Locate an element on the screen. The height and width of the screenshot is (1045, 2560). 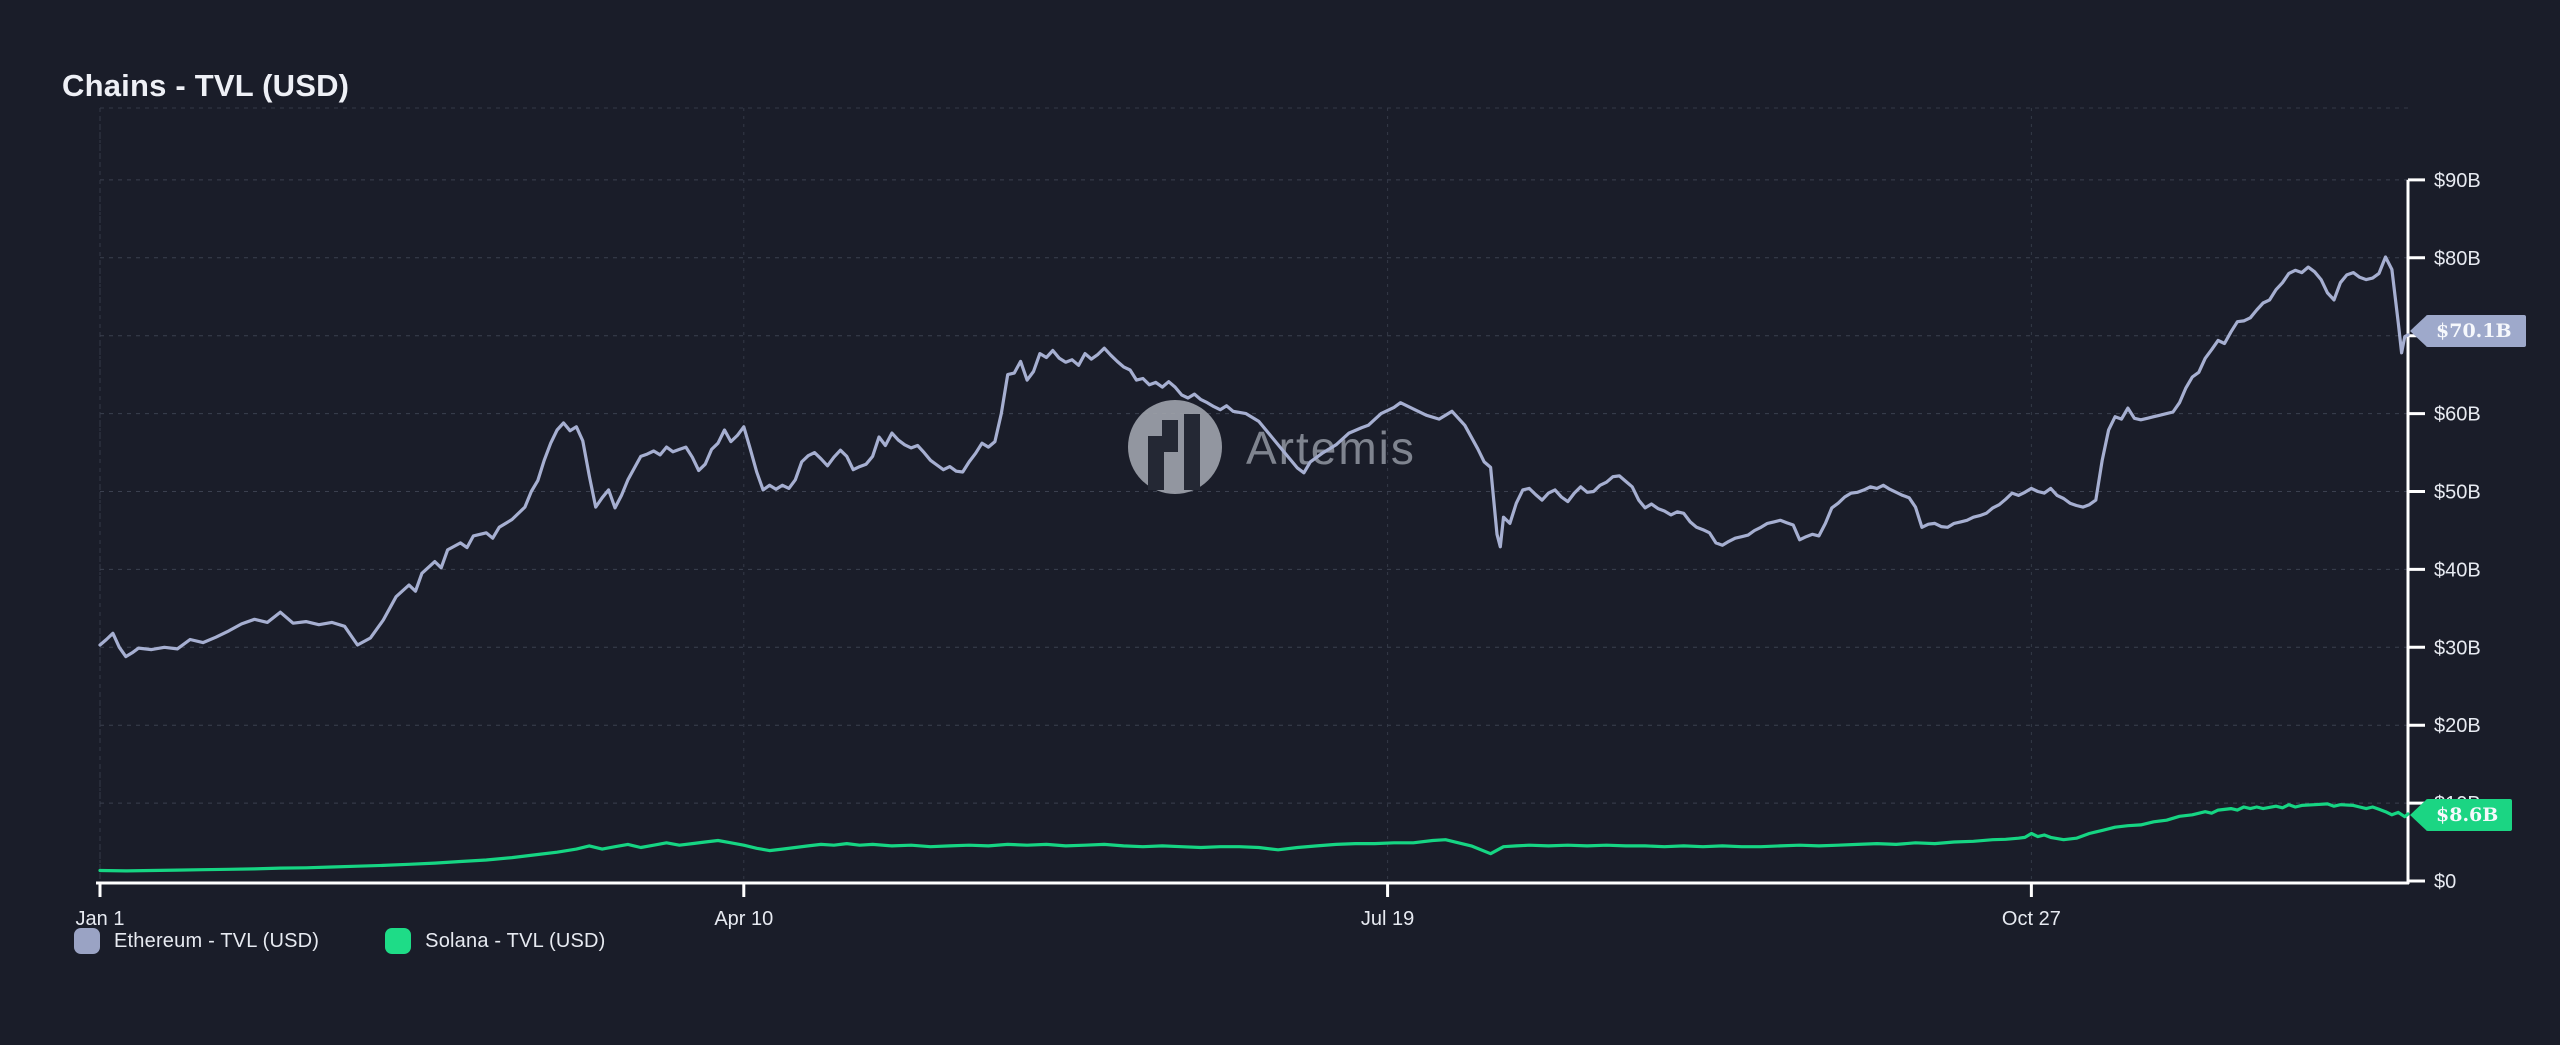
ethereum-last-value-badge: $70.1B is located at coordinates (2468, 331).